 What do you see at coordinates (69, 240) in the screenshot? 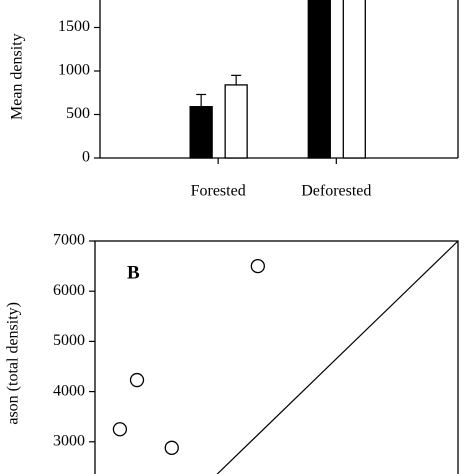
I see `y-tick-label: 7000` at bounding box center [69, 240].